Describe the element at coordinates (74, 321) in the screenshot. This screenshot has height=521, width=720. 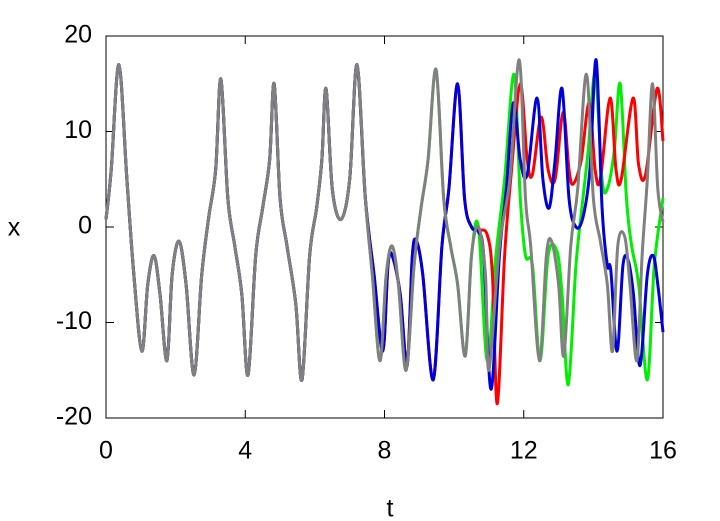
I see `y-tick-label: -10` at that location.